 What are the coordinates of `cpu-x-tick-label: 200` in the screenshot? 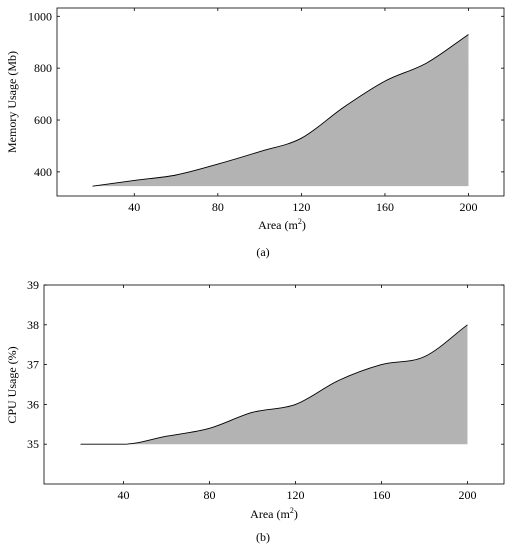 It's located at (467, 495).